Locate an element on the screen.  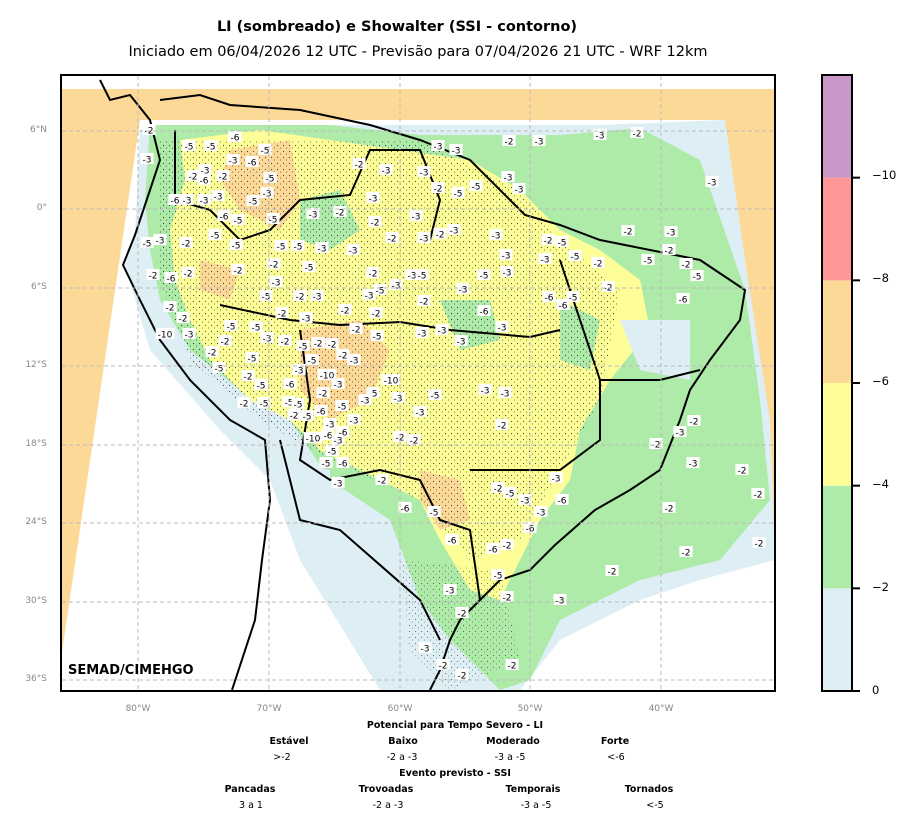
li-category-label: Forte is located at coordinates (615, 741).